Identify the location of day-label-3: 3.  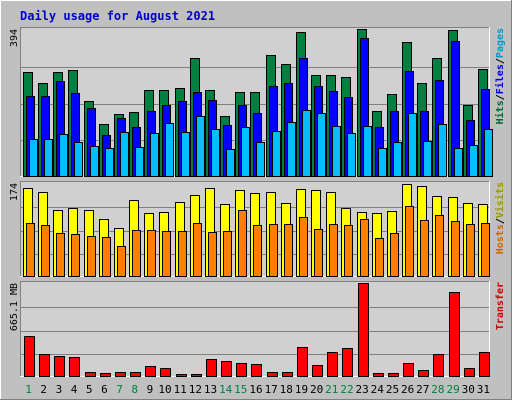
(59, 389).